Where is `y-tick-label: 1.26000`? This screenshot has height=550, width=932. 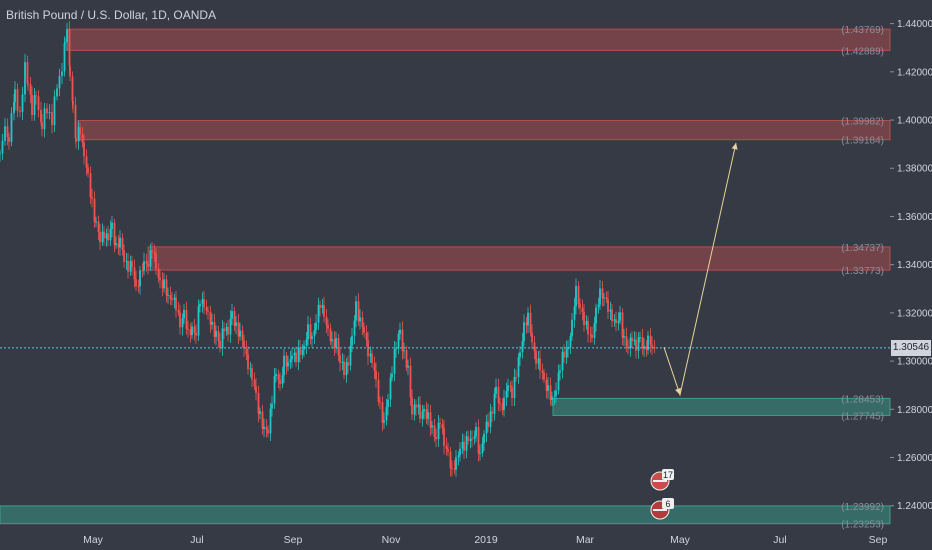 y-tick-label: 1.26000 is located at coordinates (914, 458).